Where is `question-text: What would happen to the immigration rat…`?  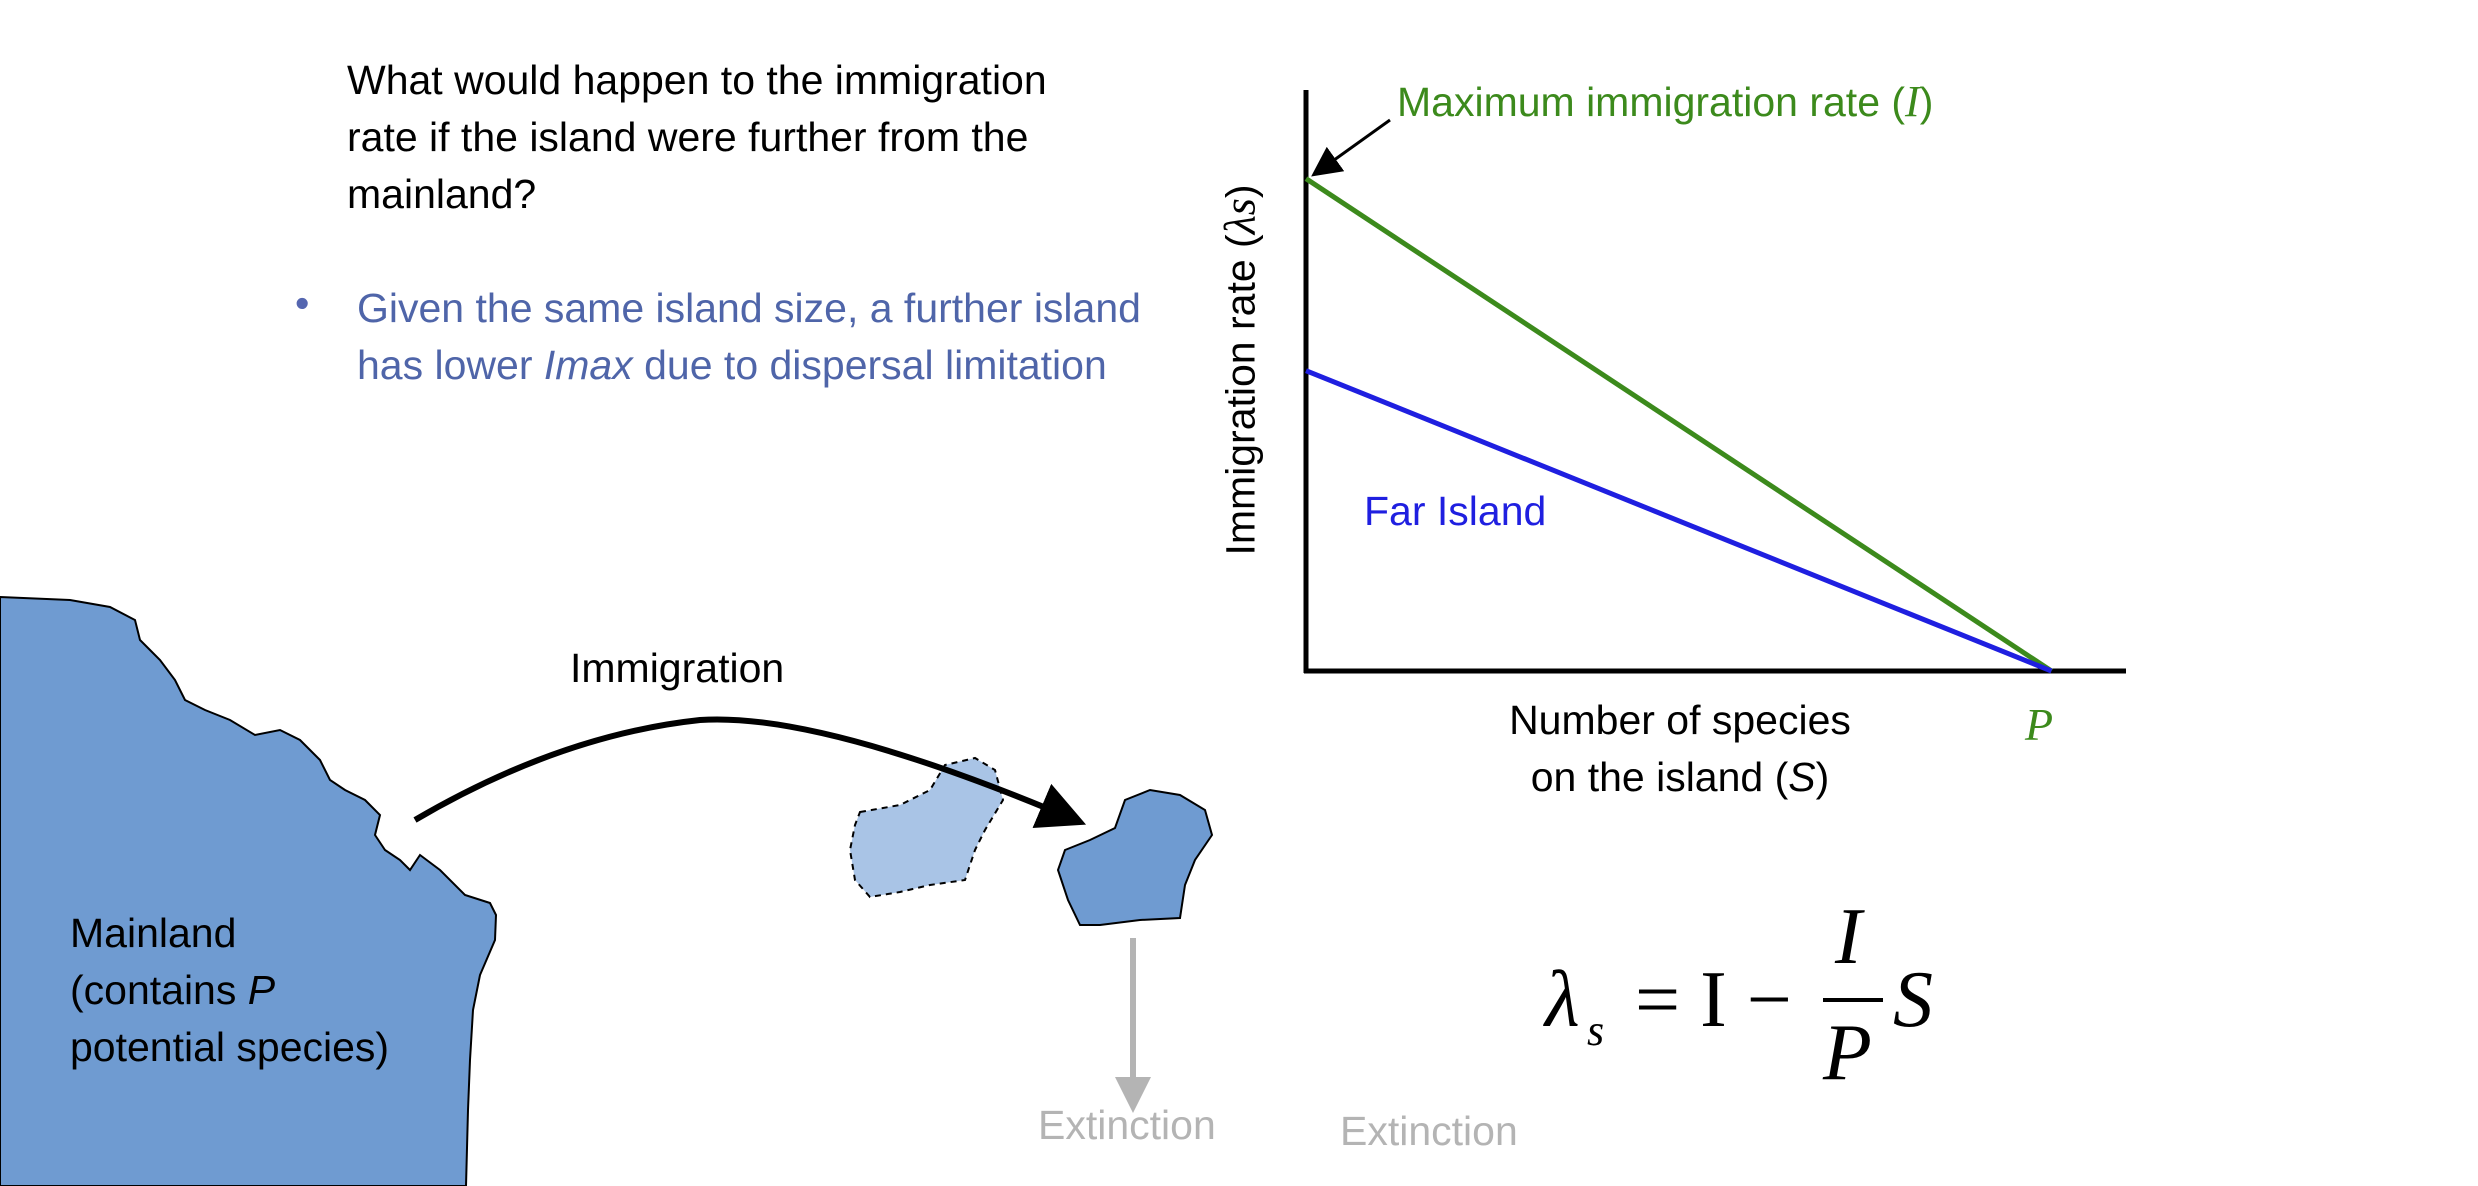 question-text: What would happen to the immigration rat… is located at coordinates (777, 137).